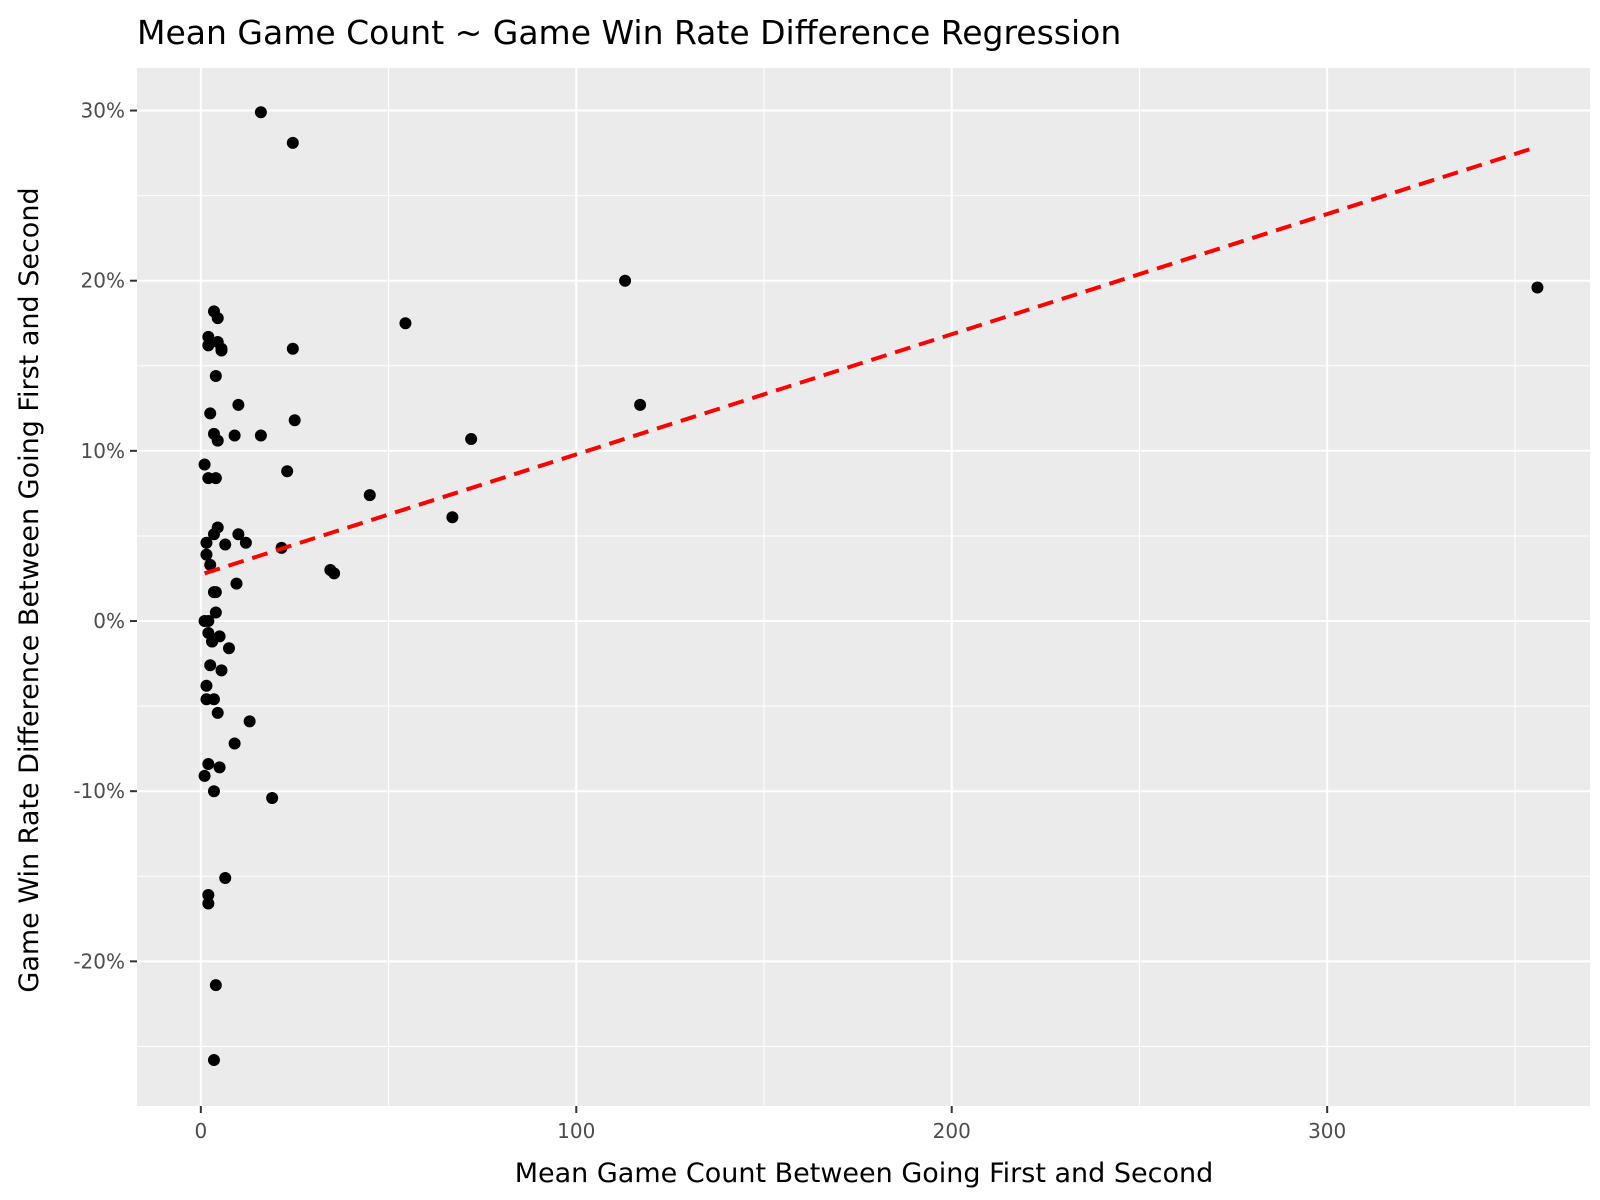 Image resolution: width=1600 pixels, height=1200 pixels. Describe the element at coordinates (103, 111) in the screenshot. I see `y-tick-label: 30%` at that location.